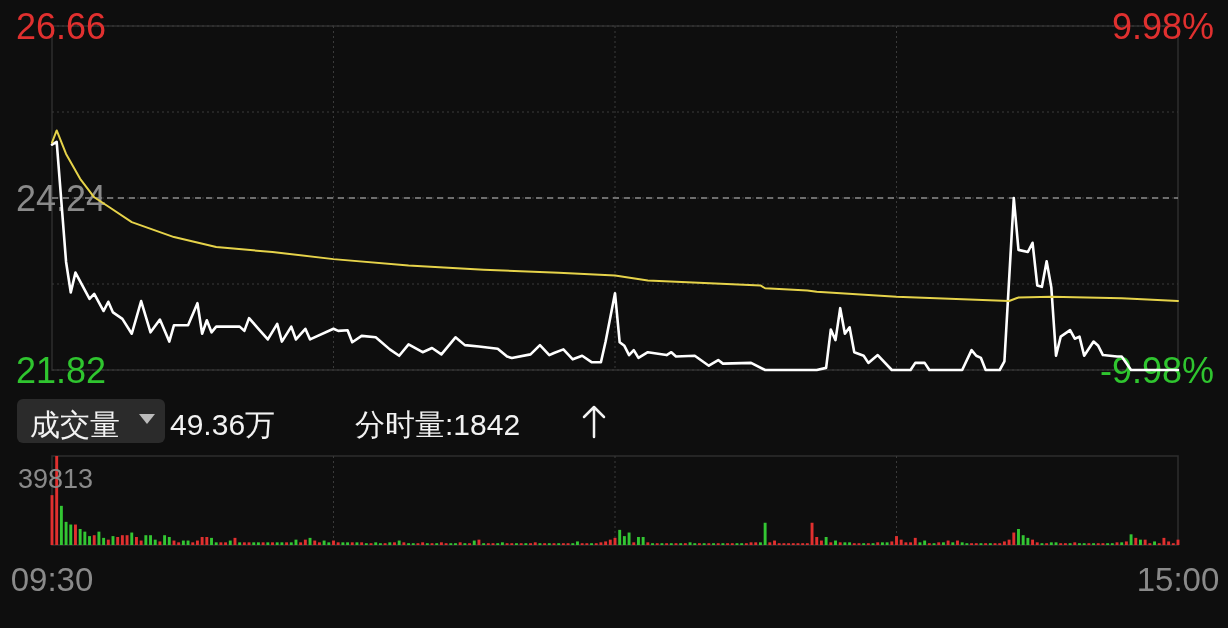 Image resolution: width=1228 pixels, height=628 pixels. Describe the element at coordinates (61, 370) in the screenshot. I see `y-tick-label: 21.82` at that location.